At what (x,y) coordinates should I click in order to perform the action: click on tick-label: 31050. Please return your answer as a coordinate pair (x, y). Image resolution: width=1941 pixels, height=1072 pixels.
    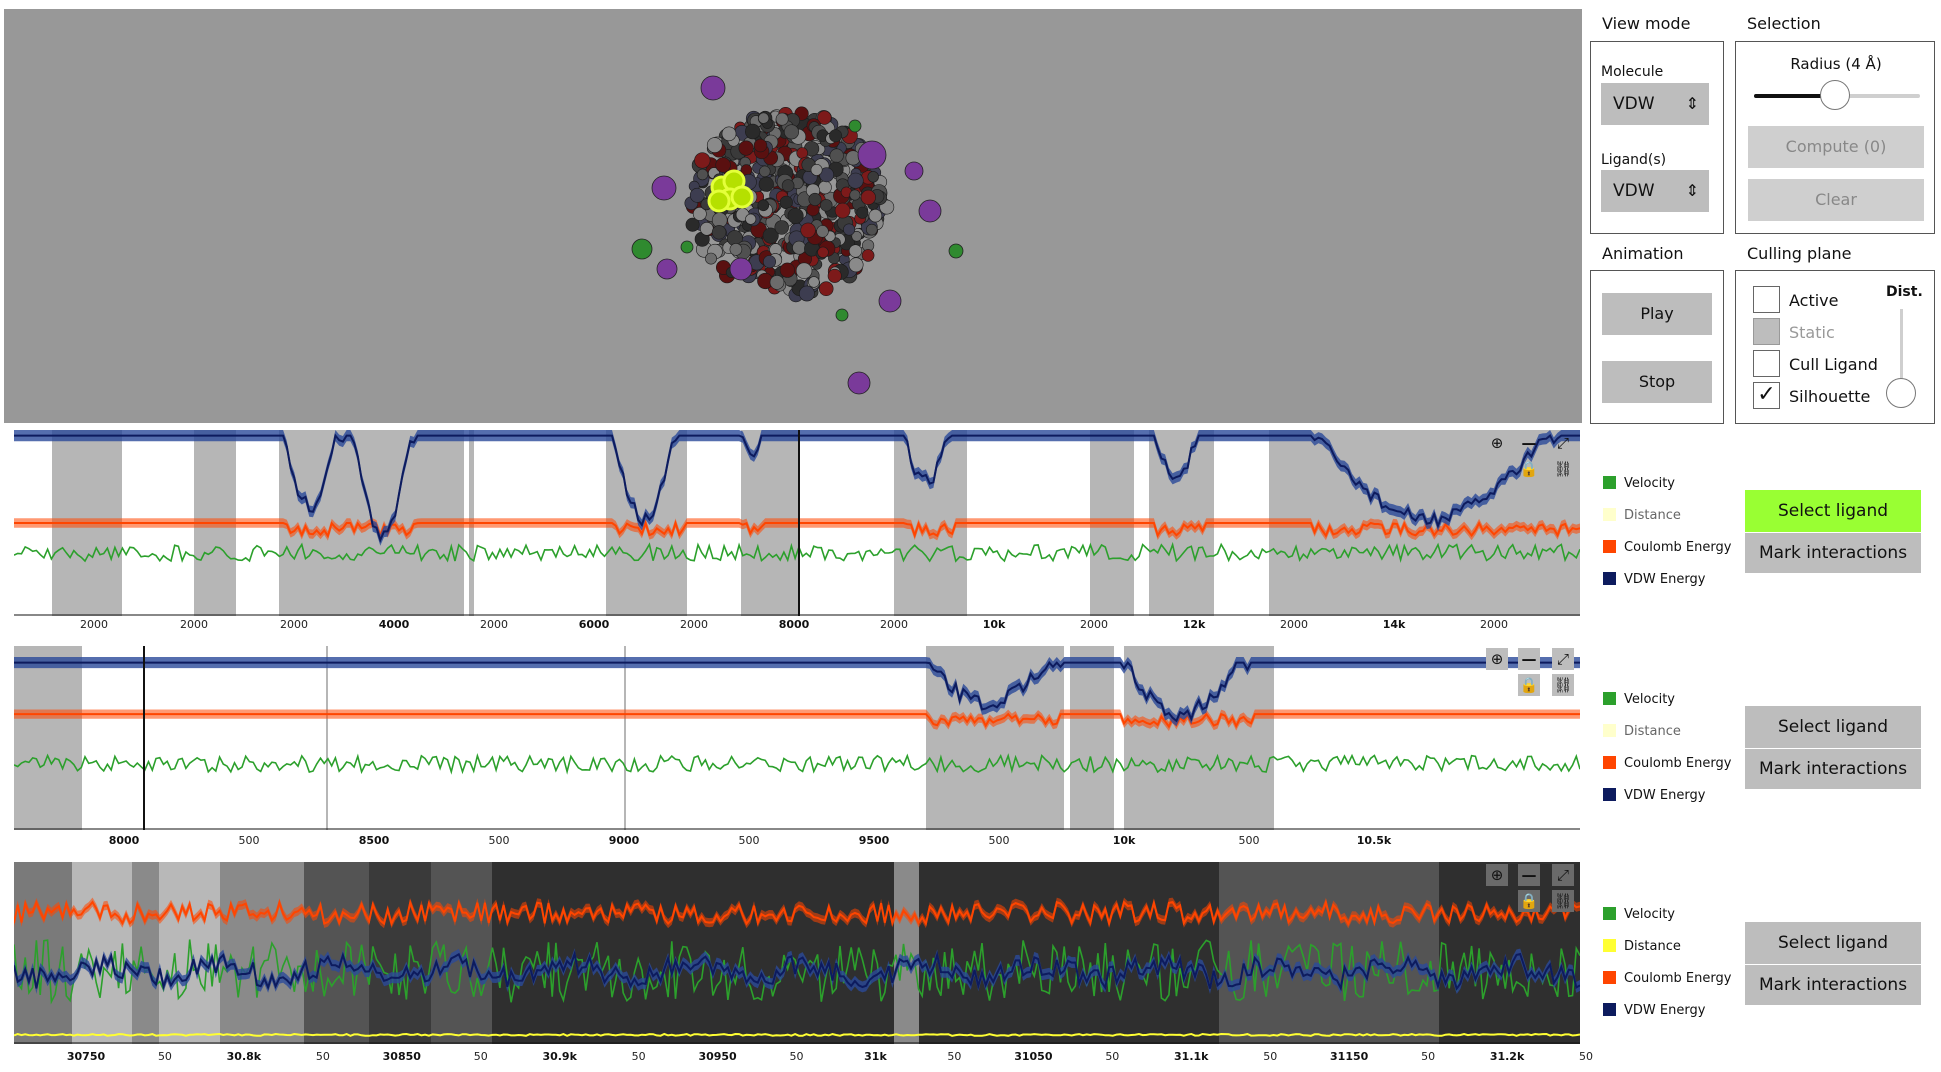
    Looking at the image, I should click on (1033, 1056).